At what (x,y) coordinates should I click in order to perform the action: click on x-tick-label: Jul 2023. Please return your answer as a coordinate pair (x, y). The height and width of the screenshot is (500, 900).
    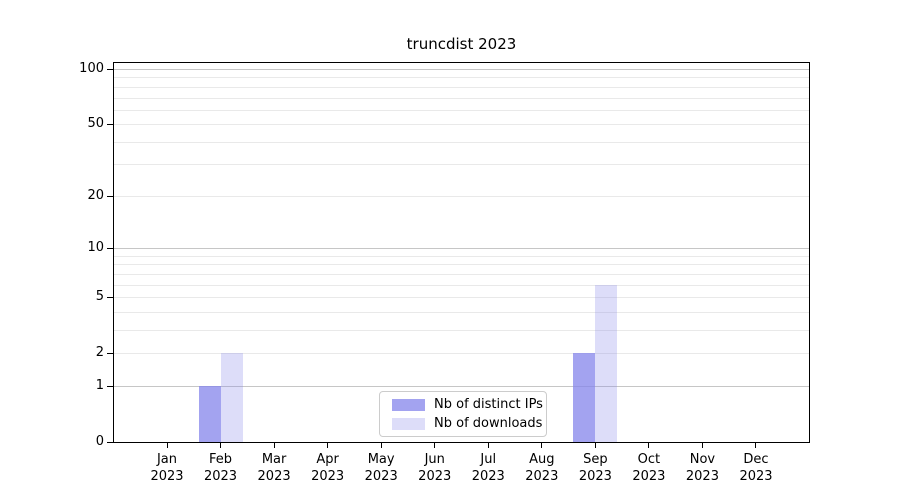
    Looking at the image, I should click on (488, 468).